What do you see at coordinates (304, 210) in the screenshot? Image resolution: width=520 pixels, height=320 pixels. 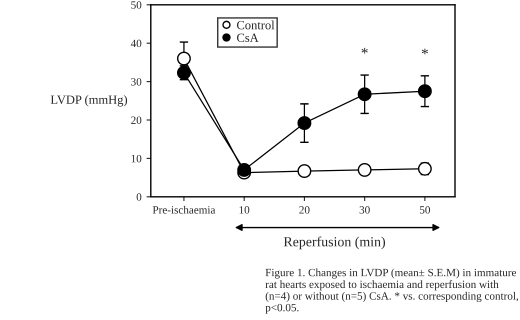 I see `x-tick-label: 20` at bounding box center [304, 210].